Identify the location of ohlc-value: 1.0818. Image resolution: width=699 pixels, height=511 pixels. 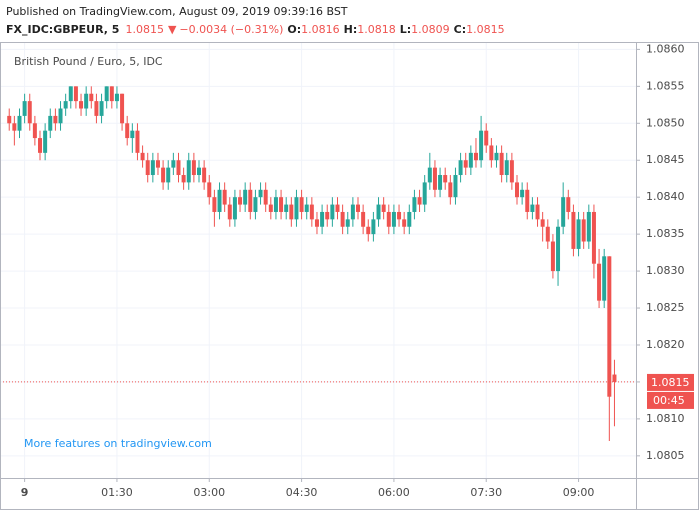
(376, 29).